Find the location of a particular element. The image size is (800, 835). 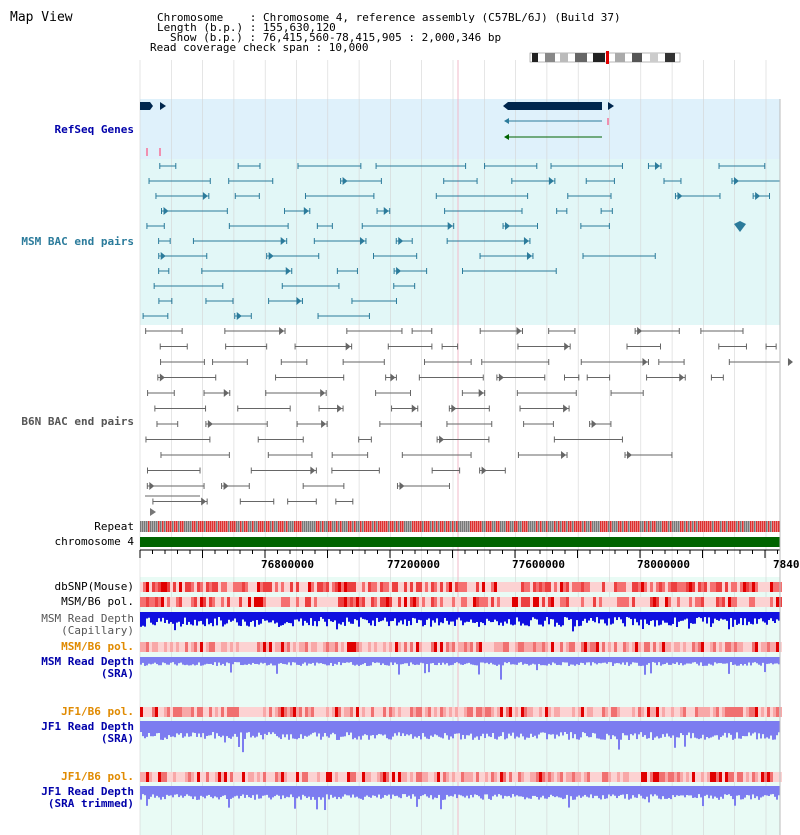

refseq-track-label: RefSeq Genes is located at coordinates (94, 129).